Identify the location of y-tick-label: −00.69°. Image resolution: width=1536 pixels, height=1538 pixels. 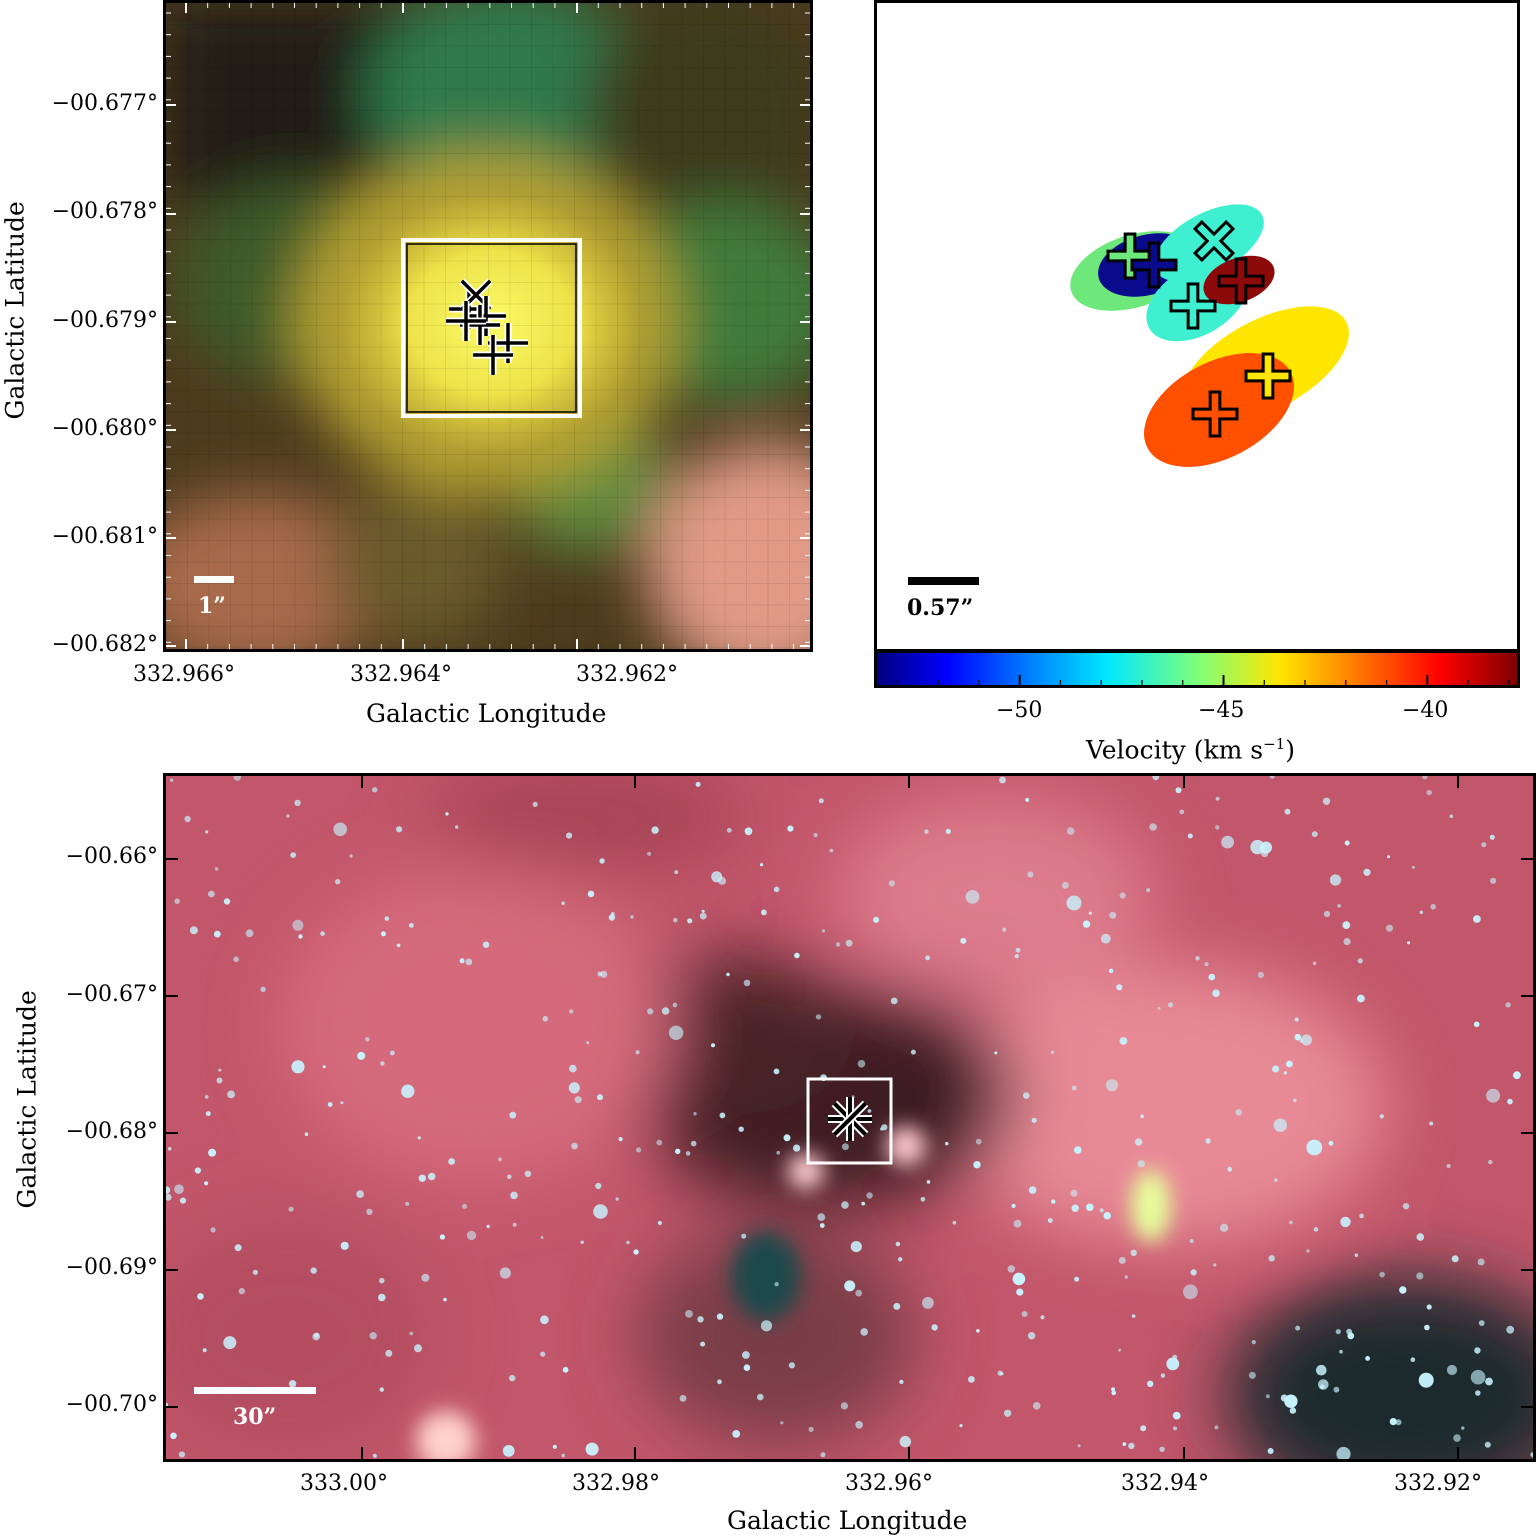
(111, 1267).